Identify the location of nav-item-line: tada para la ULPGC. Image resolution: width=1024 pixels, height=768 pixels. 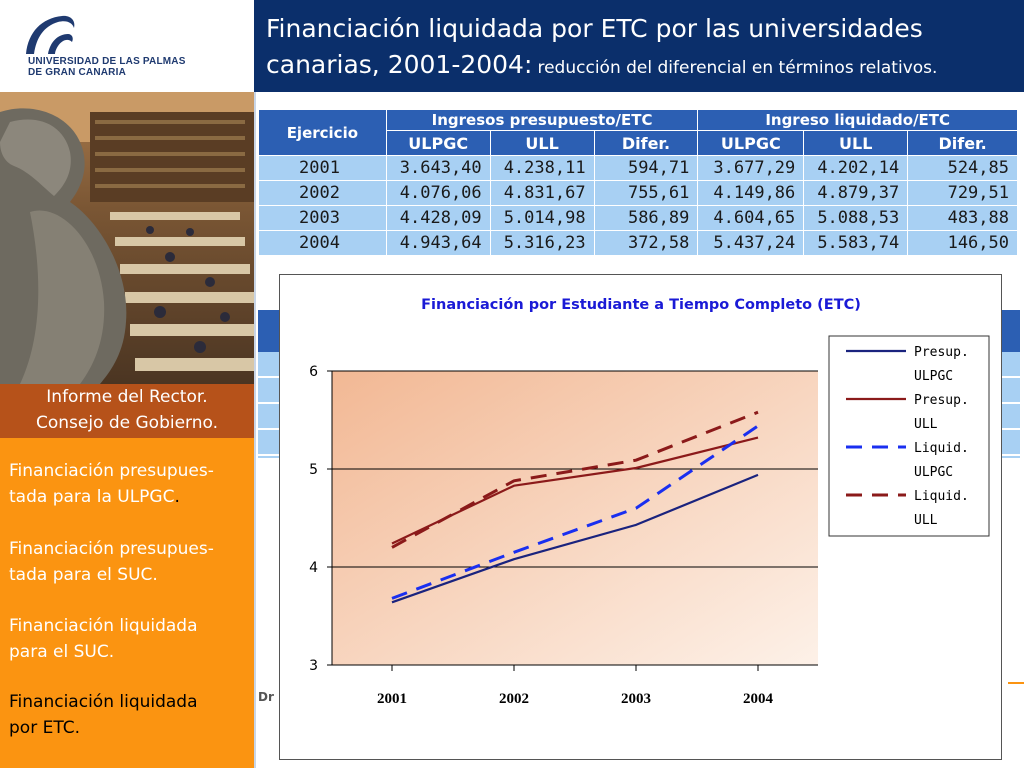
(92, 497).